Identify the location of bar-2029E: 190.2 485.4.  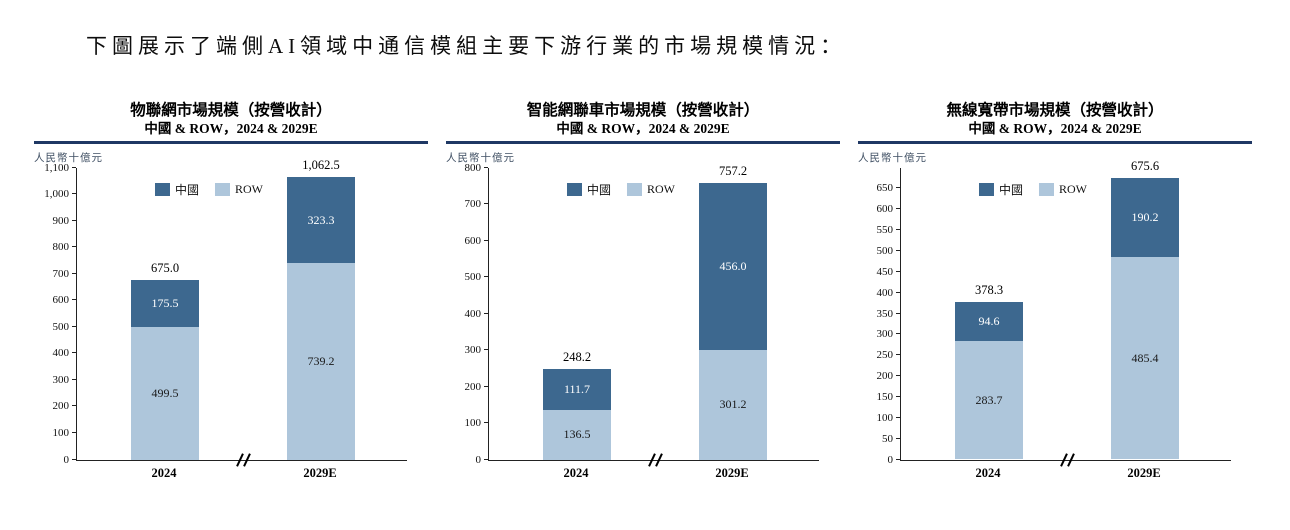
(1145, 318).